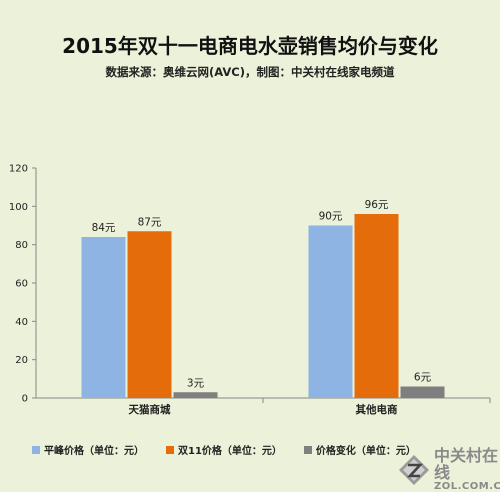 The image size is (500, 492). What do you see at coordinates (414, 470) in the screenshot?
I see `zol-logo-icon` at bounding box center [414, 470].